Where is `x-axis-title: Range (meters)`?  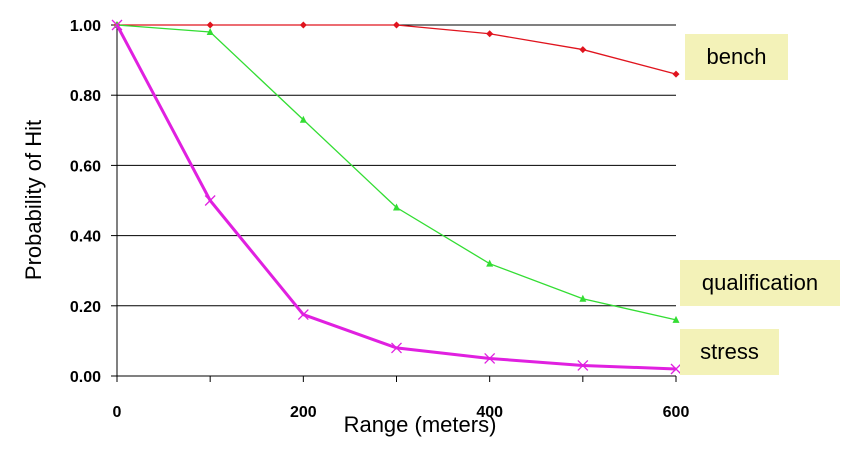
x-axis-title: Range (meters) is located at coordinates (420, 424).